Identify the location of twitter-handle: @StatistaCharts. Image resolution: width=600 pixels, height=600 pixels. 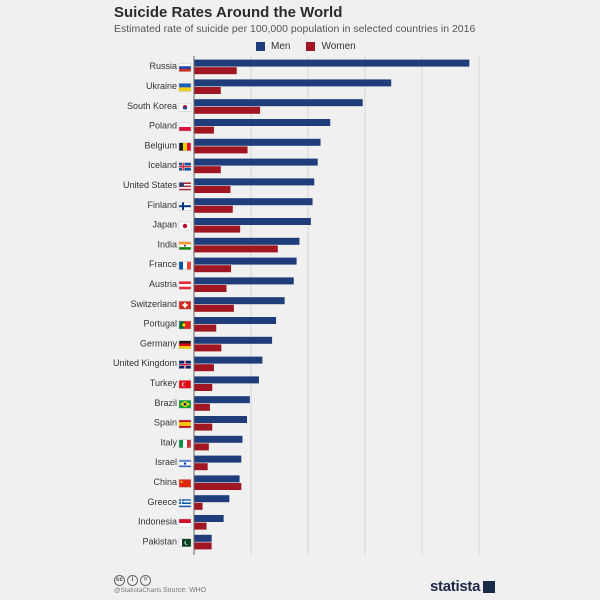
(138, 590).